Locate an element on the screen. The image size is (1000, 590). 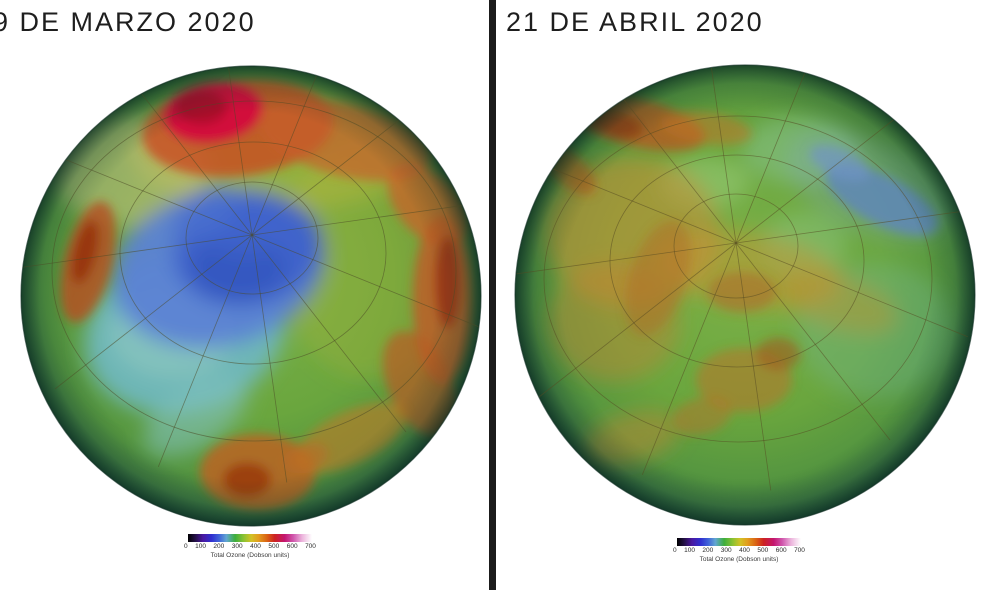
colorbar-caption-march: Total Ozone (Dobson units) is located at coordinates (250, 555).